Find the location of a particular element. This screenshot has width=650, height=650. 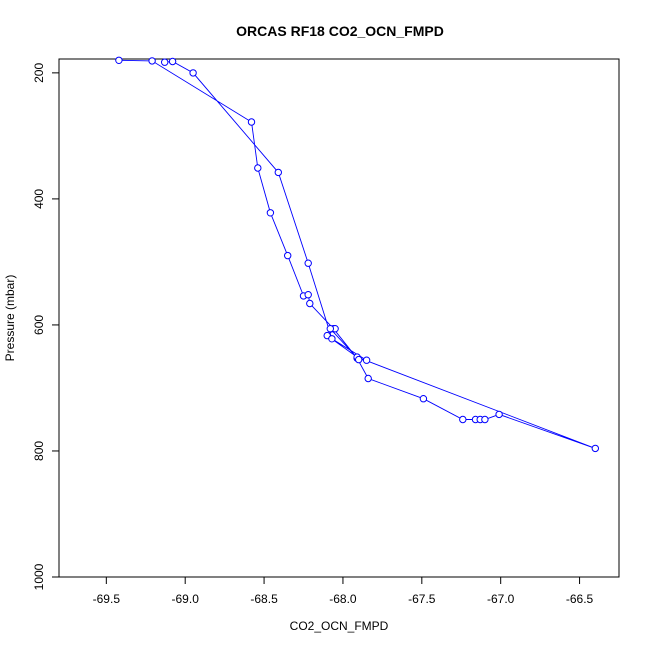

x-tick-label: -69.5 is located at coordinates (107, 599).